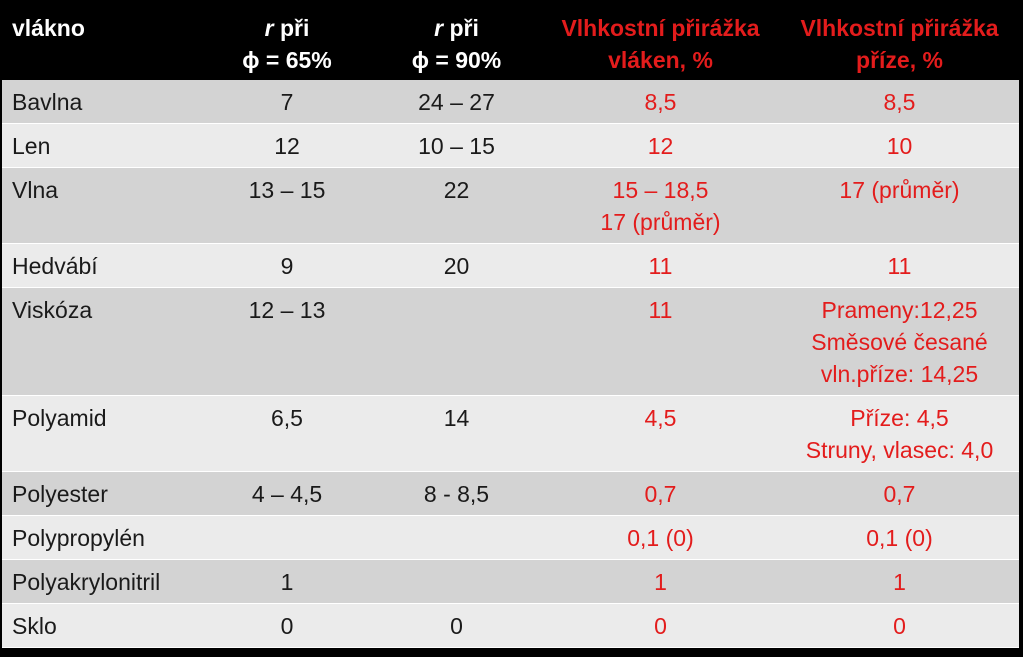 The image size is (1023, 657). What do you see at coordinates (287, 341) in the screenshot?
I see `cell-r65: 12 – 13` at bounding box center [287, 341].